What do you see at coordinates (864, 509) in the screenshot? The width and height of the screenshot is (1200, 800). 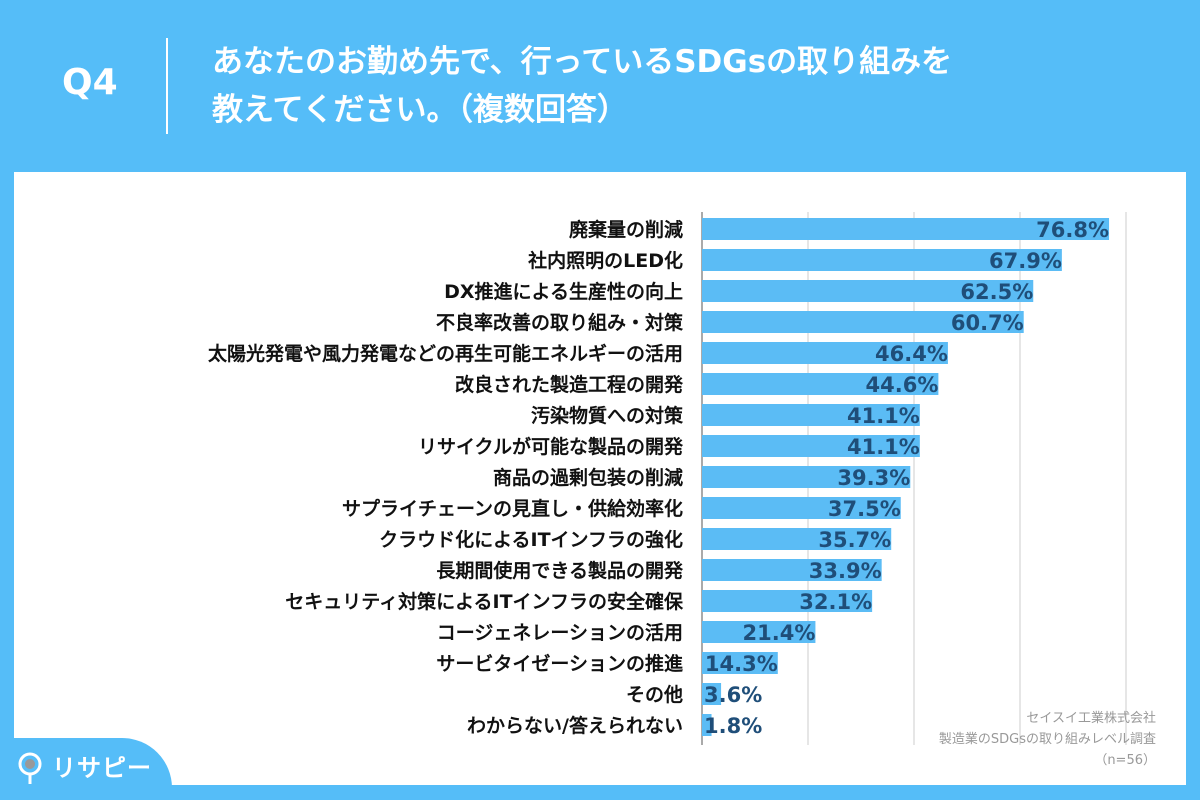 I see `value-label: 37.5%` at bounding box center [864, 509].